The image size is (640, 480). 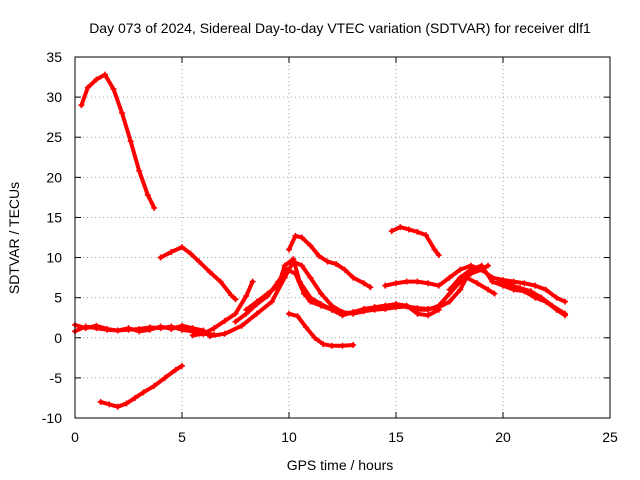 I want to click on y-axis-label: SDTVAR / TECUs, so click(x=14, y=238).